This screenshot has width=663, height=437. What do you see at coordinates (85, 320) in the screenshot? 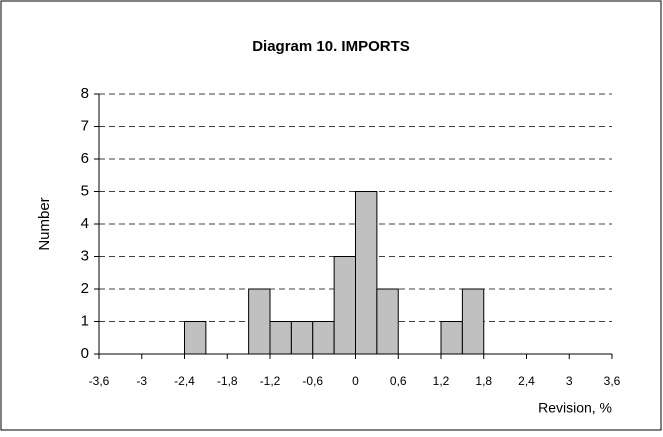
I see `y-tick-label: 1` at bounding box center [85, 320].